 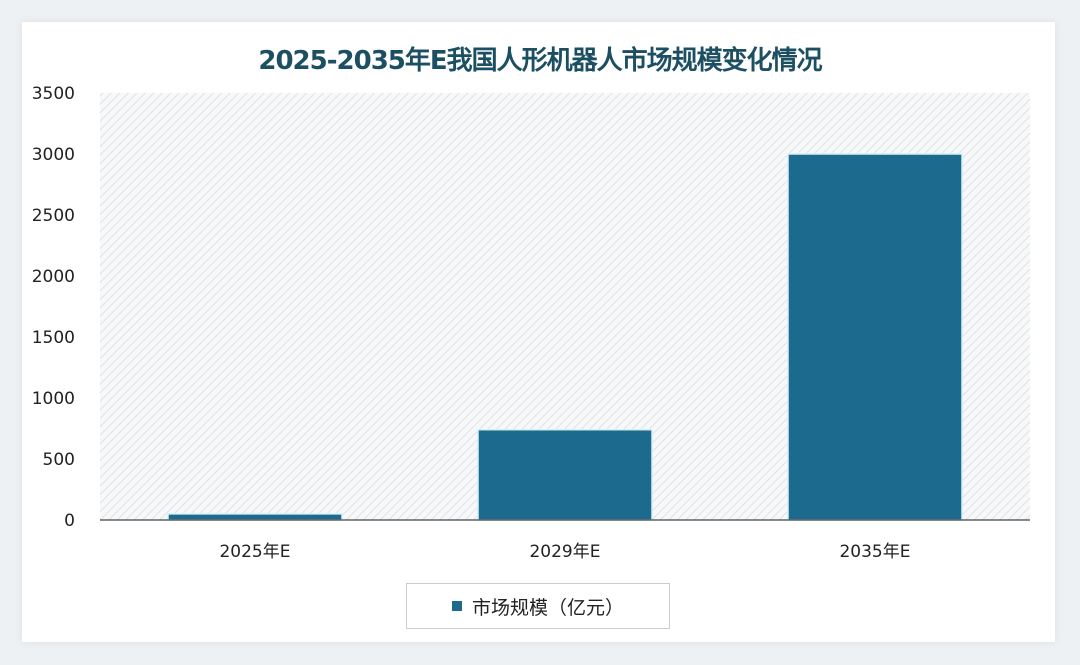 What do you see at coordinates (69, 521) in the screenshot?
I see `y-tick-label: 0` at bounding box center [69, 521].